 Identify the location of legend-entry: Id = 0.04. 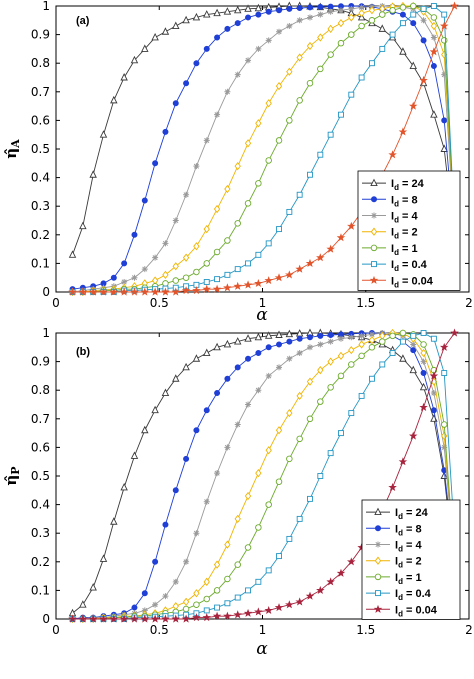
(402, 611).